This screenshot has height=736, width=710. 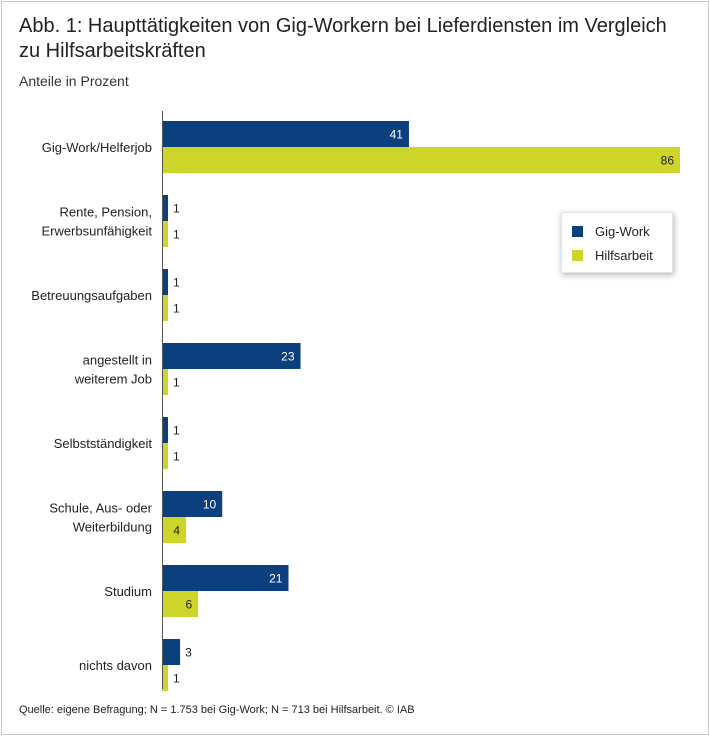 What do you see at coordinates (622, 231) in the screenshot?
I see `legend-label-gig-work: Gig-Work` at bounding box center [622, 231].